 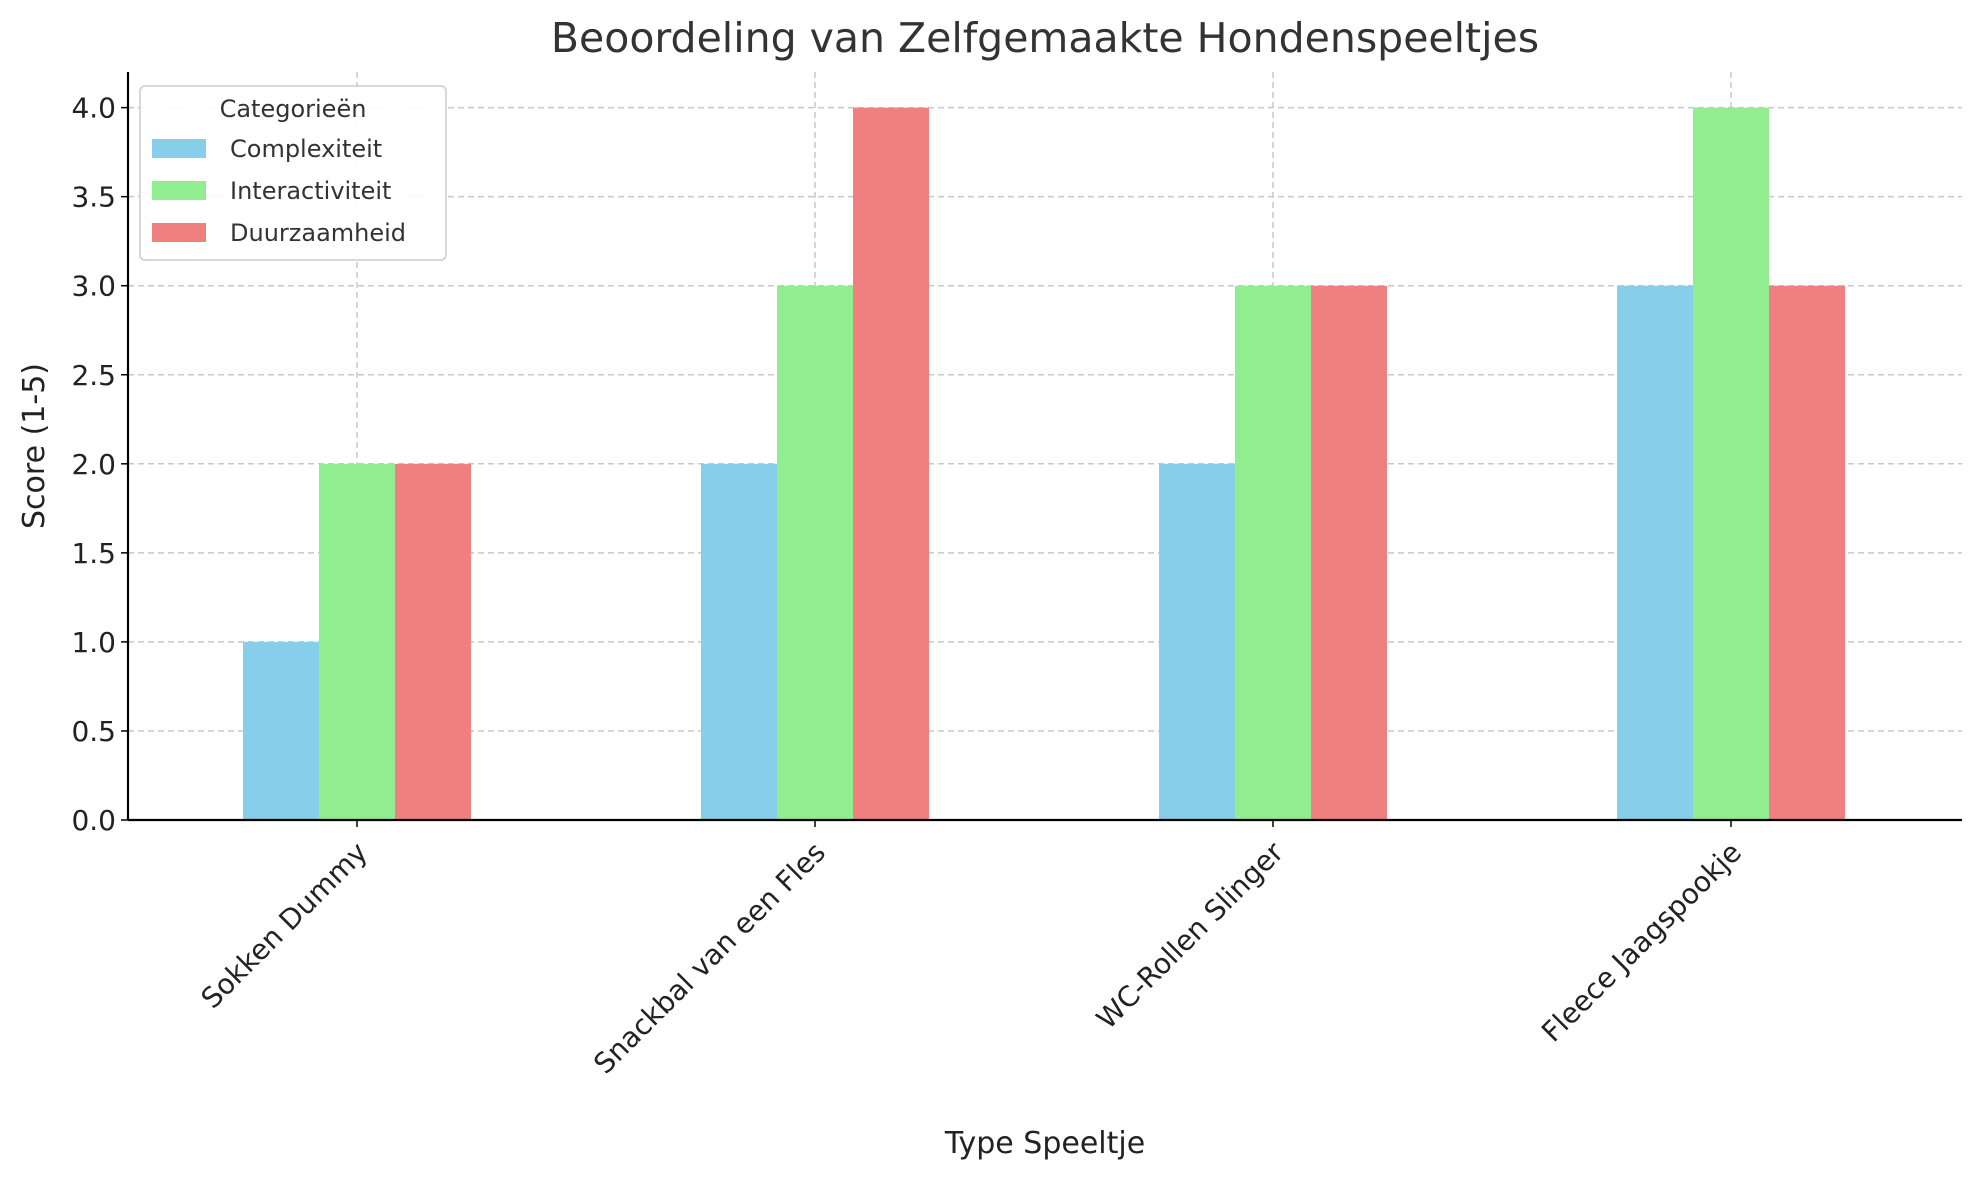 I want to click on x-tick-label: Sokken Dummy, so click(x=284, y=925).